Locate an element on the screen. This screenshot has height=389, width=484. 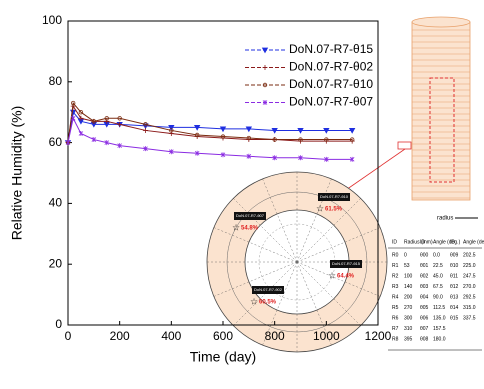
table-cell: θ06 is located at coordinates (424, 318).